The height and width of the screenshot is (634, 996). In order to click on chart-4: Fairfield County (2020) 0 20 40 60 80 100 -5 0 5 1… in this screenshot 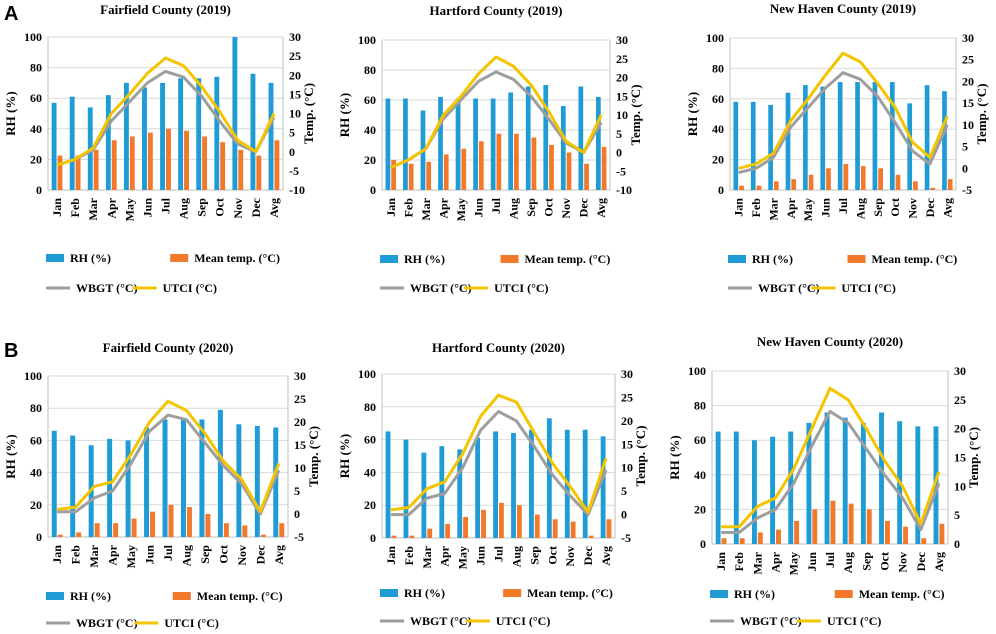, I will do `click(162, 485)`.